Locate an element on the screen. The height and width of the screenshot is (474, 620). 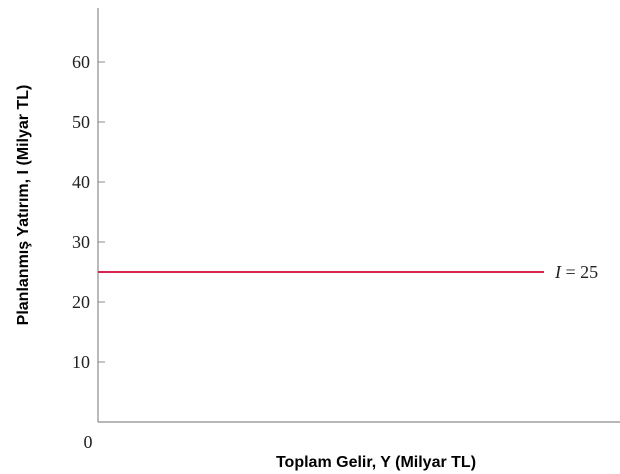
y-axis-title: Planlanmış Yatırım, I (Milyar TL) is located at coordinates (23, 205).